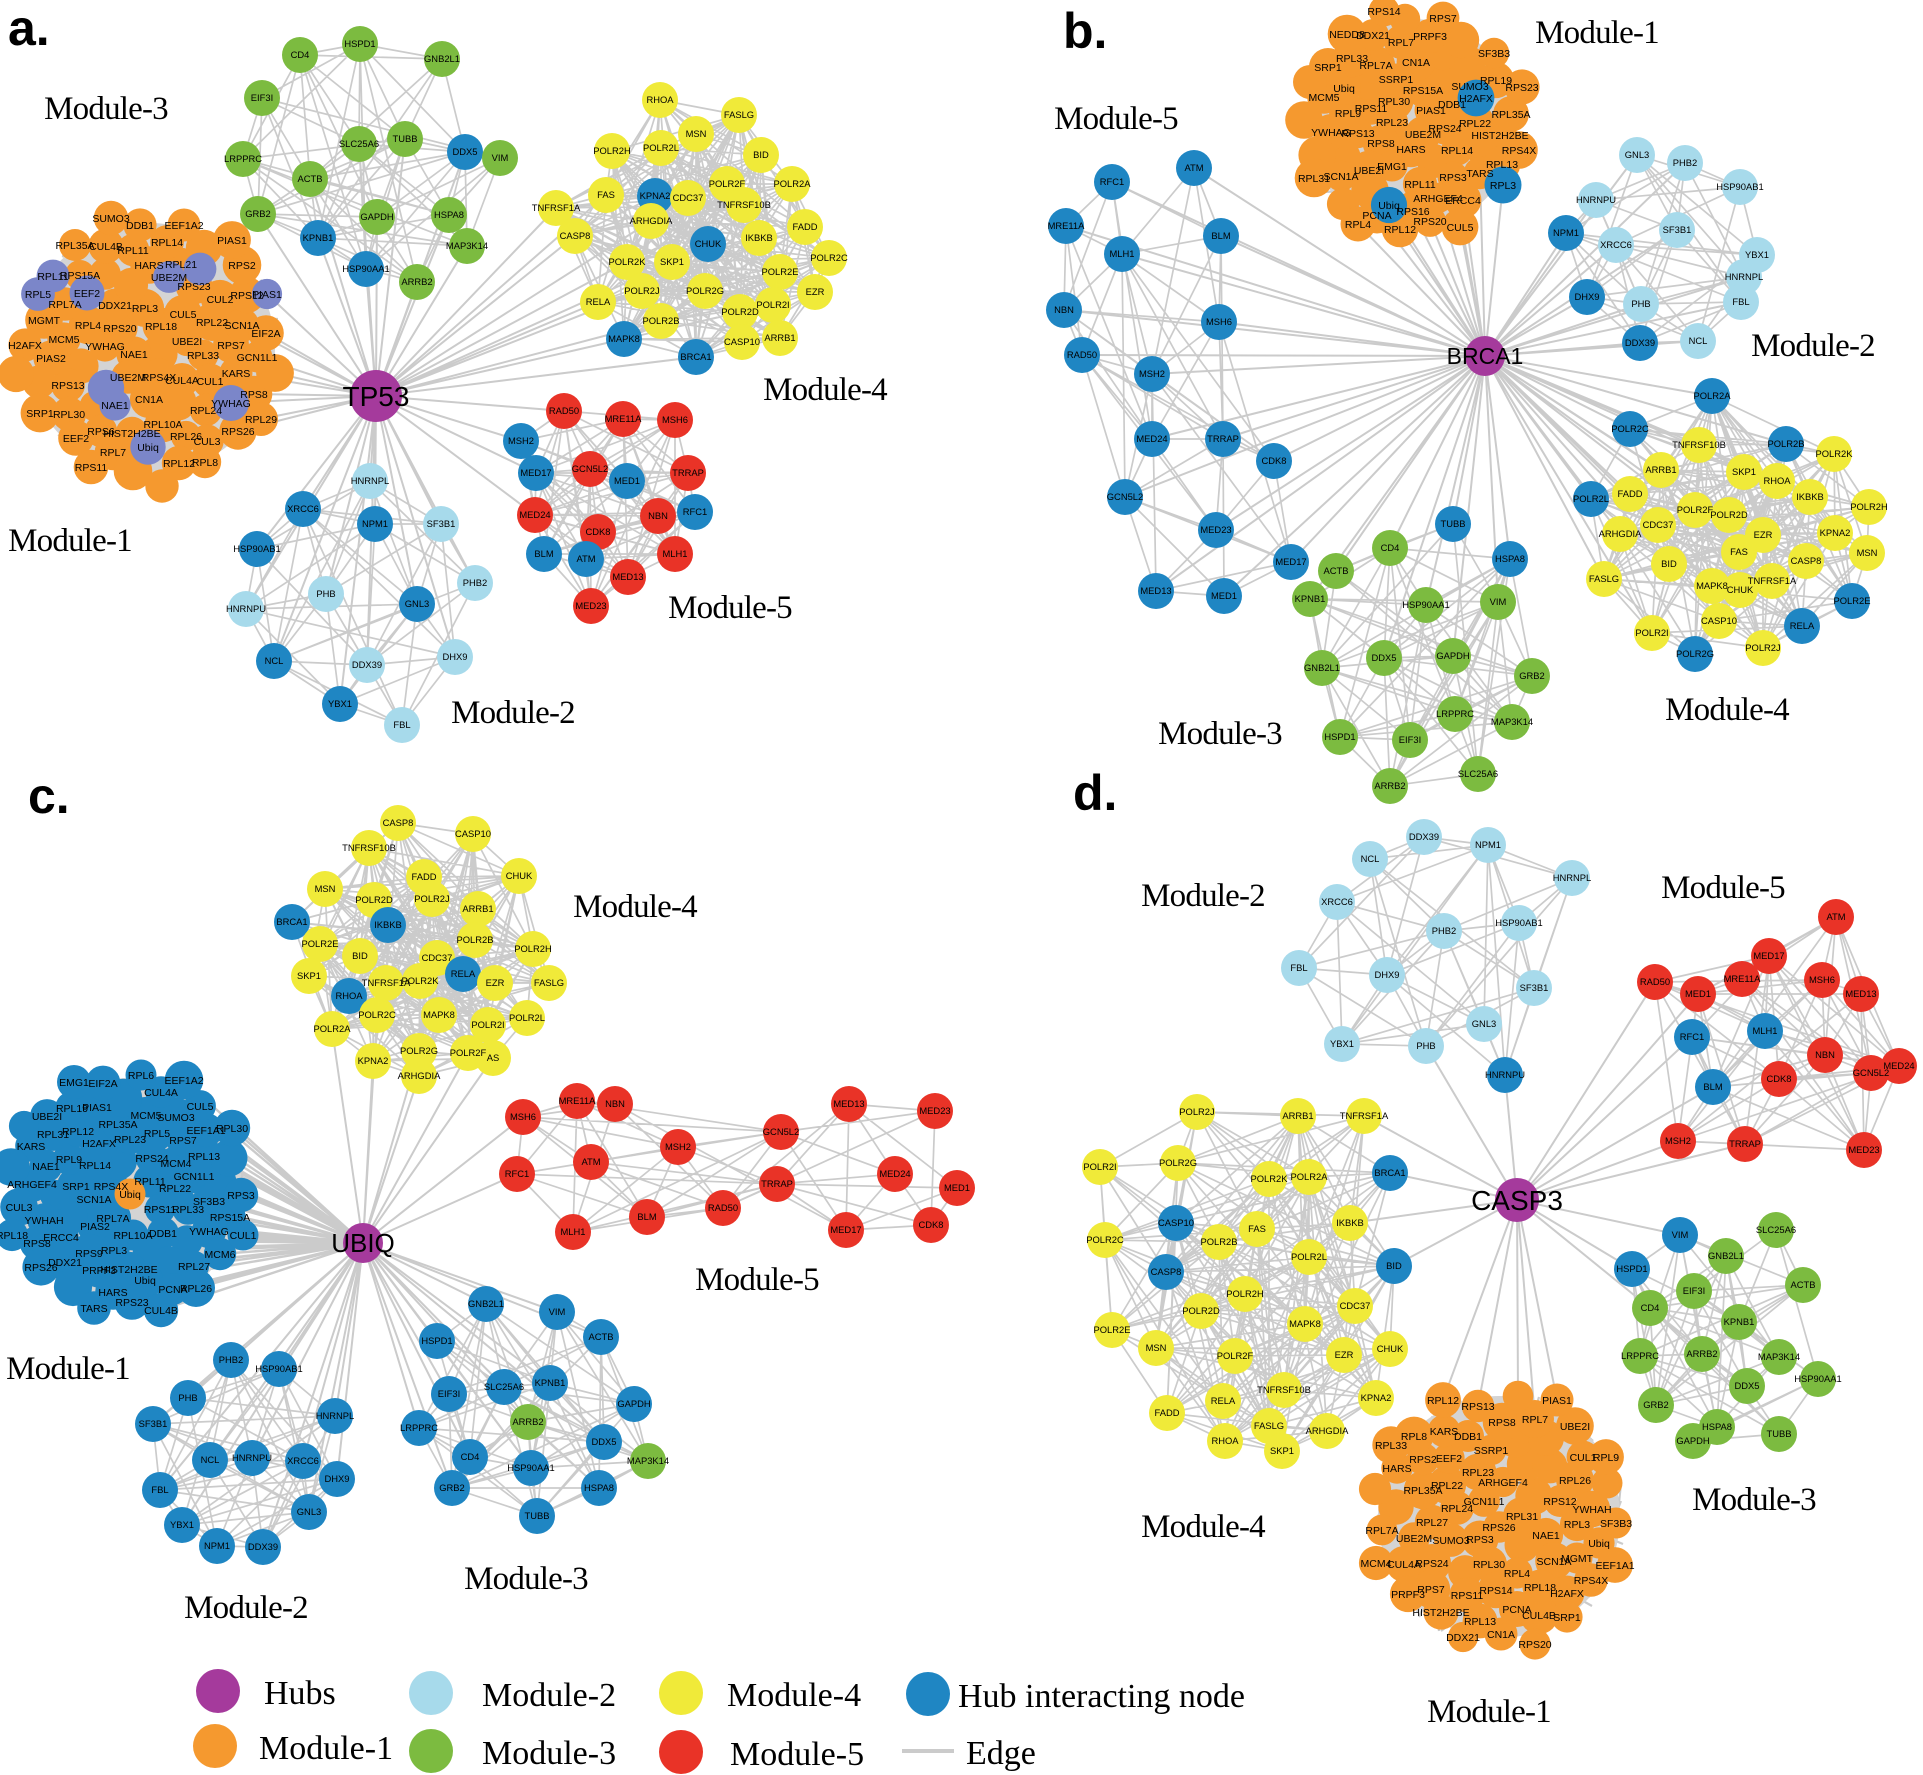 This screenshot has width=1923, height=1775. Describe the element at coordinates (53, 1135) in the screenshot. I see `svg-text: RPL31` at that location.